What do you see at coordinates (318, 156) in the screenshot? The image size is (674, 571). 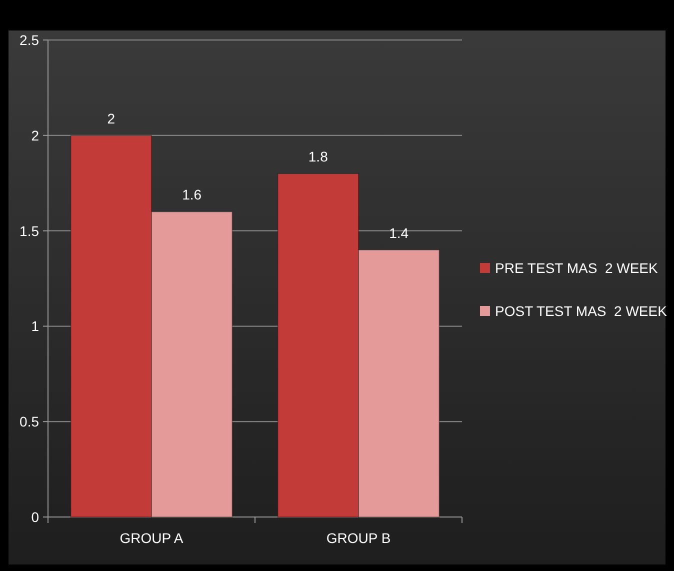 I see `data-label: 1.8` at bounding box center [318, 156].